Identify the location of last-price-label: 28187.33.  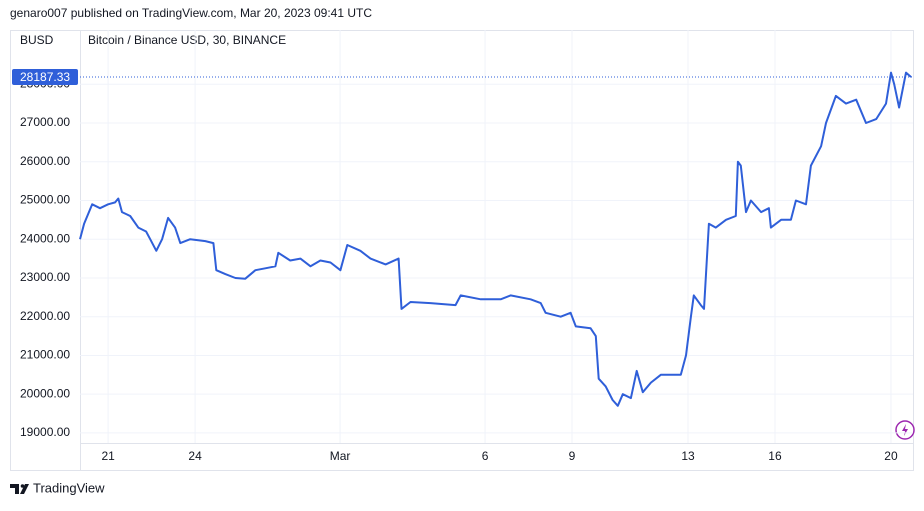
(45, 77).